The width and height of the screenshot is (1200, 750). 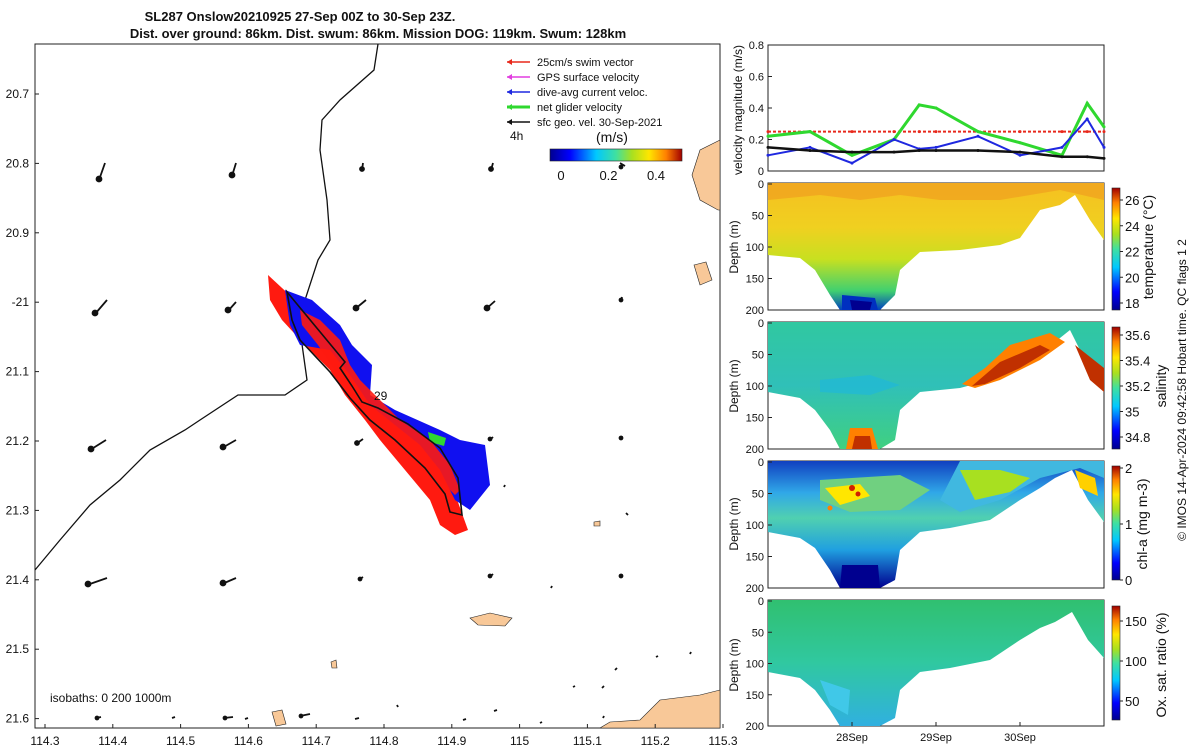 What do you see at coordinates (1136, 621) in the screenshot?
I see `colorbar-tick-label: 150` at bounding box center [1136, 621].